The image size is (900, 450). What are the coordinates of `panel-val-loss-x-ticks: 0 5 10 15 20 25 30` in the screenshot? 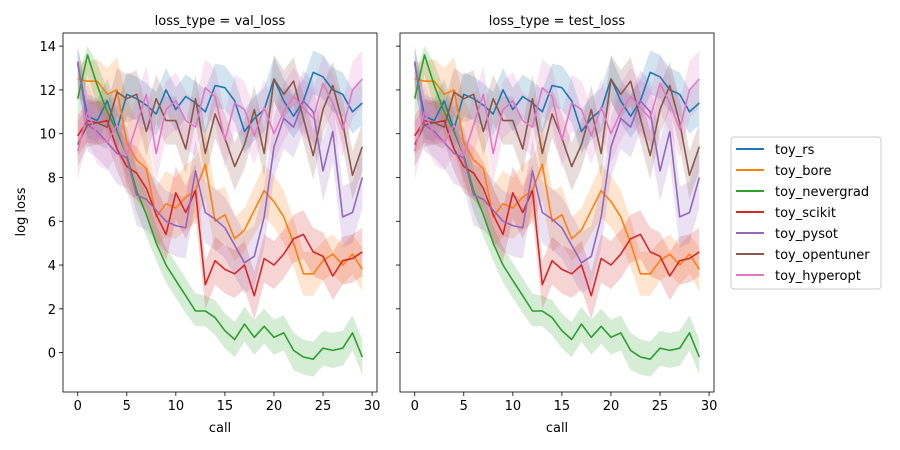 It's located at (227, 403).